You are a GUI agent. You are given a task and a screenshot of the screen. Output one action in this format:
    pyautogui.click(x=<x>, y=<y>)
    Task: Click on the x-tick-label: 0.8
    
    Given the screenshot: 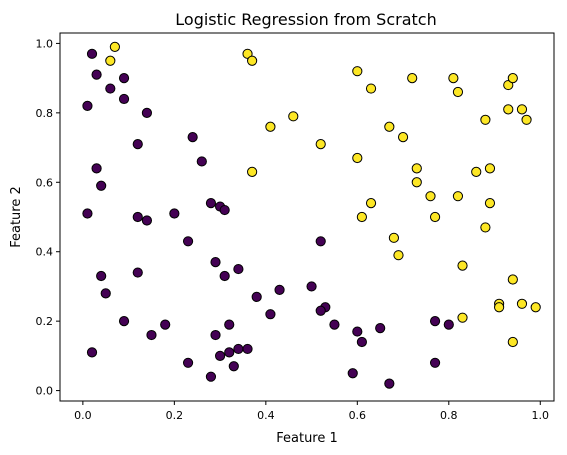 What is the action you would take?
    pyautogui.click(x=449, y=415)
    